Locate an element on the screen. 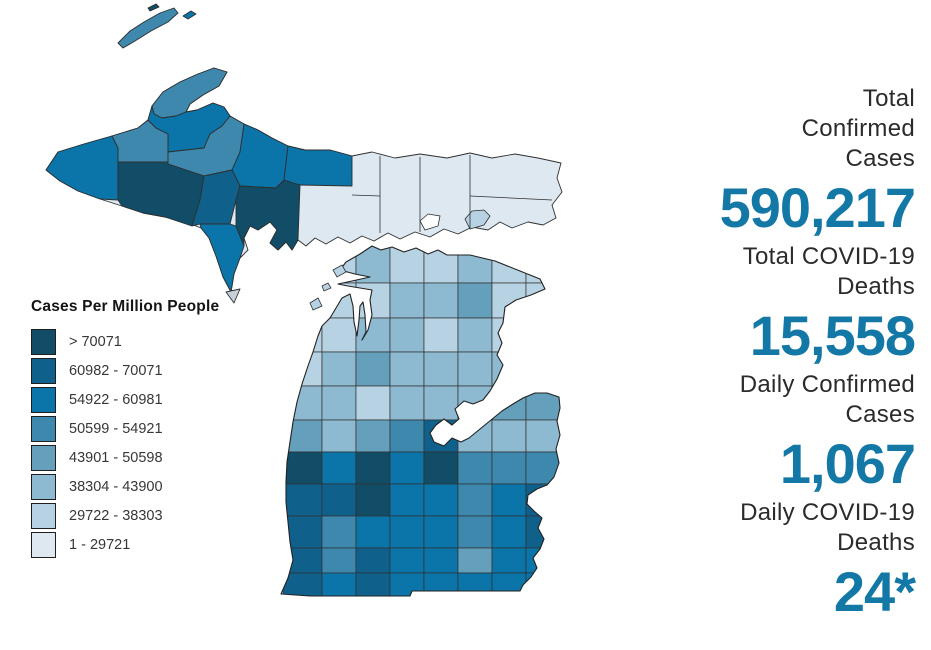 Image resolution: width=931 pixels, height=650 pixels. legend-item: > 70071 is located at coordinates (125, 342).